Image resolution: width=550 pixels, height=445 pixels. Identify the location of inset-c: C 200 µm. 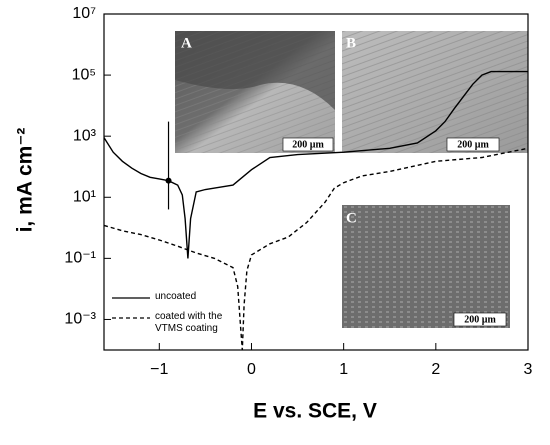
(426, 266).